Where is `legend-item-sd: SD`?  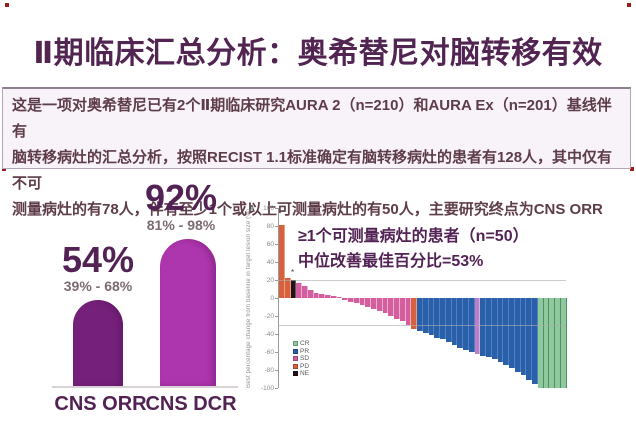
legend-item-sd: SD is located at coordinates (301, 359).